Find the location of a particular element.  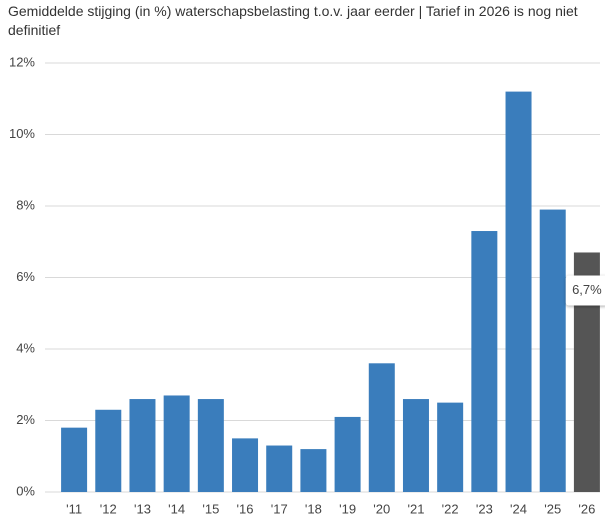

y-tick-label: 0% is located at coordinates (25, 490).